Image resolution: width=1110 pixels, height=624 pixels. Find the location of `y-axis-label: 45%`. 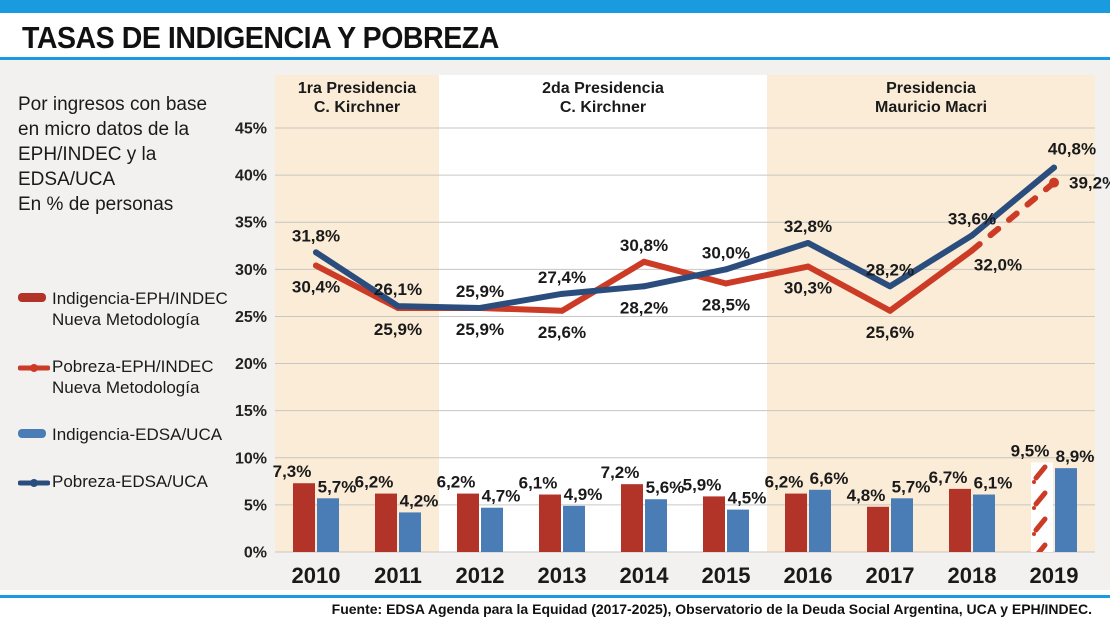

y-axis-label: 45% is located at coordinates (251, 129).